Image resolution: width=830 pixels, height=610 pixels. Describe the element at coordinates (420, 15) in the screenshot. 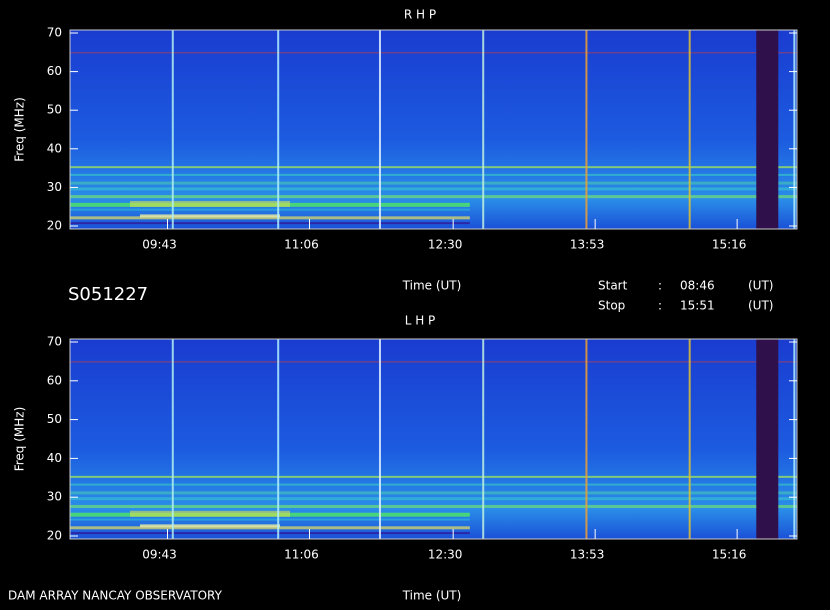

I see `panel-title: R H P` at that location.